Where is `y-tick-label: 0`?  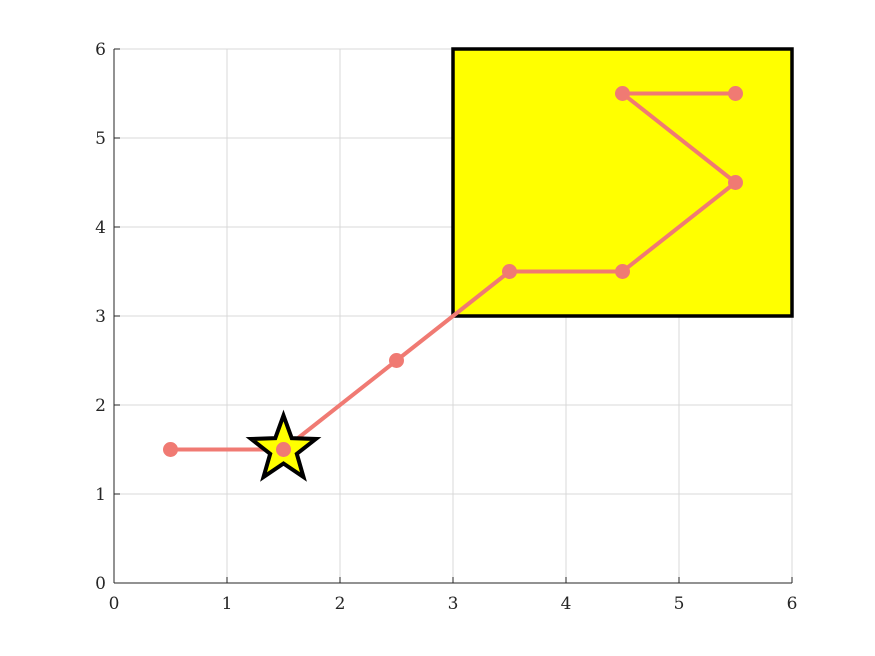
y-tick-label: 0 is located at coordinates (100, 584).